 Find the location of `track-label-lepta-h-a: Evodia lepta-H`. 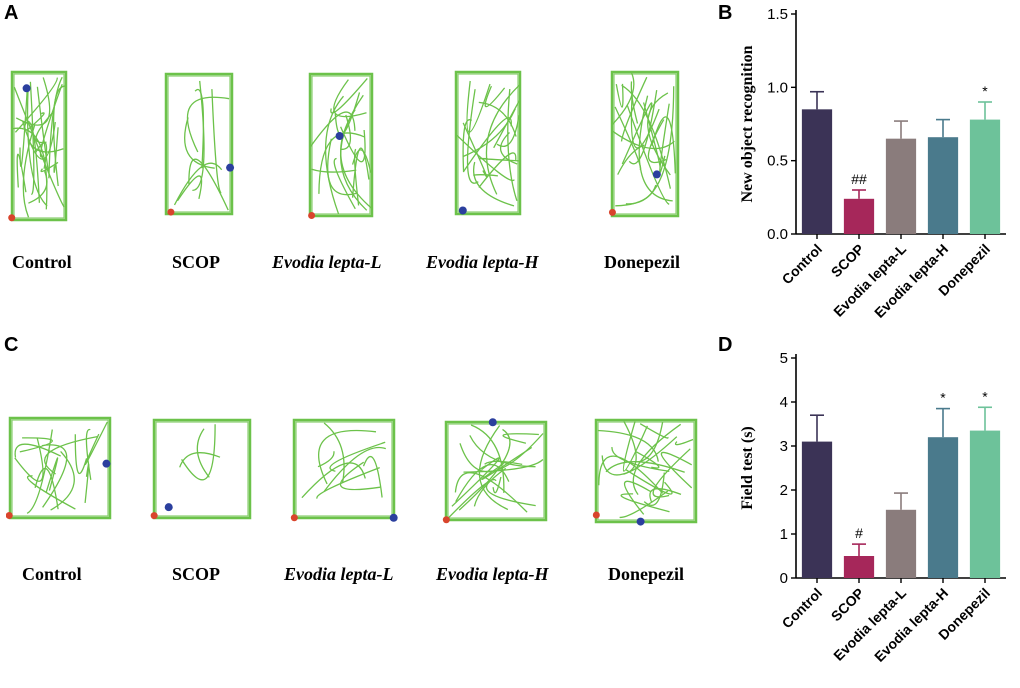

track-label-lepta-h-a: Evodia lepta-H is located at coordinates (482, 262).